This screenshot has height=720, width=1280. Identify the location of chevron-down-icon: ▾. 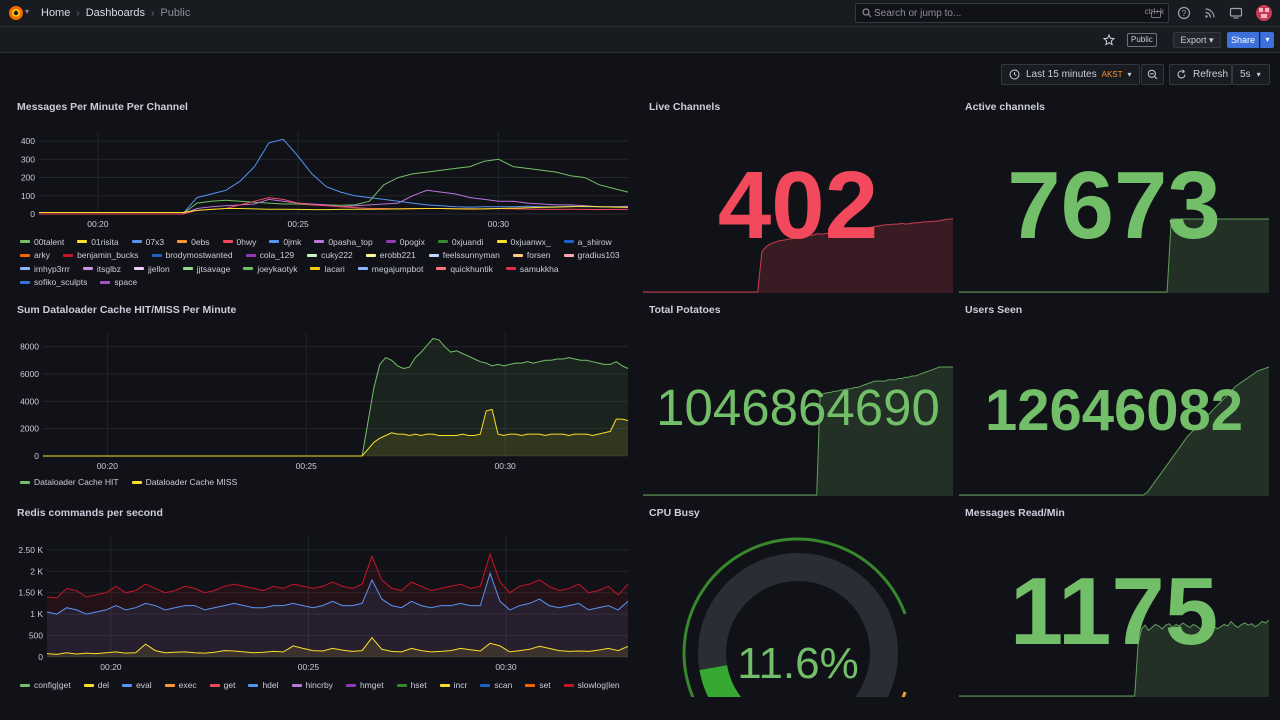
(27, 11).